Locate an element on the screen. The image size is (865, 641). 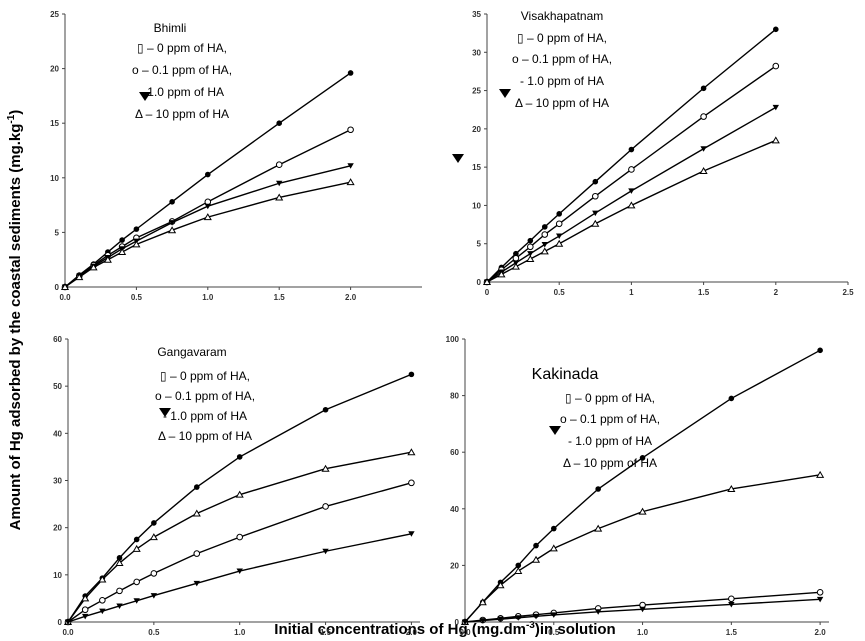
label-text: )in solution is located at coordinates (575, 629).